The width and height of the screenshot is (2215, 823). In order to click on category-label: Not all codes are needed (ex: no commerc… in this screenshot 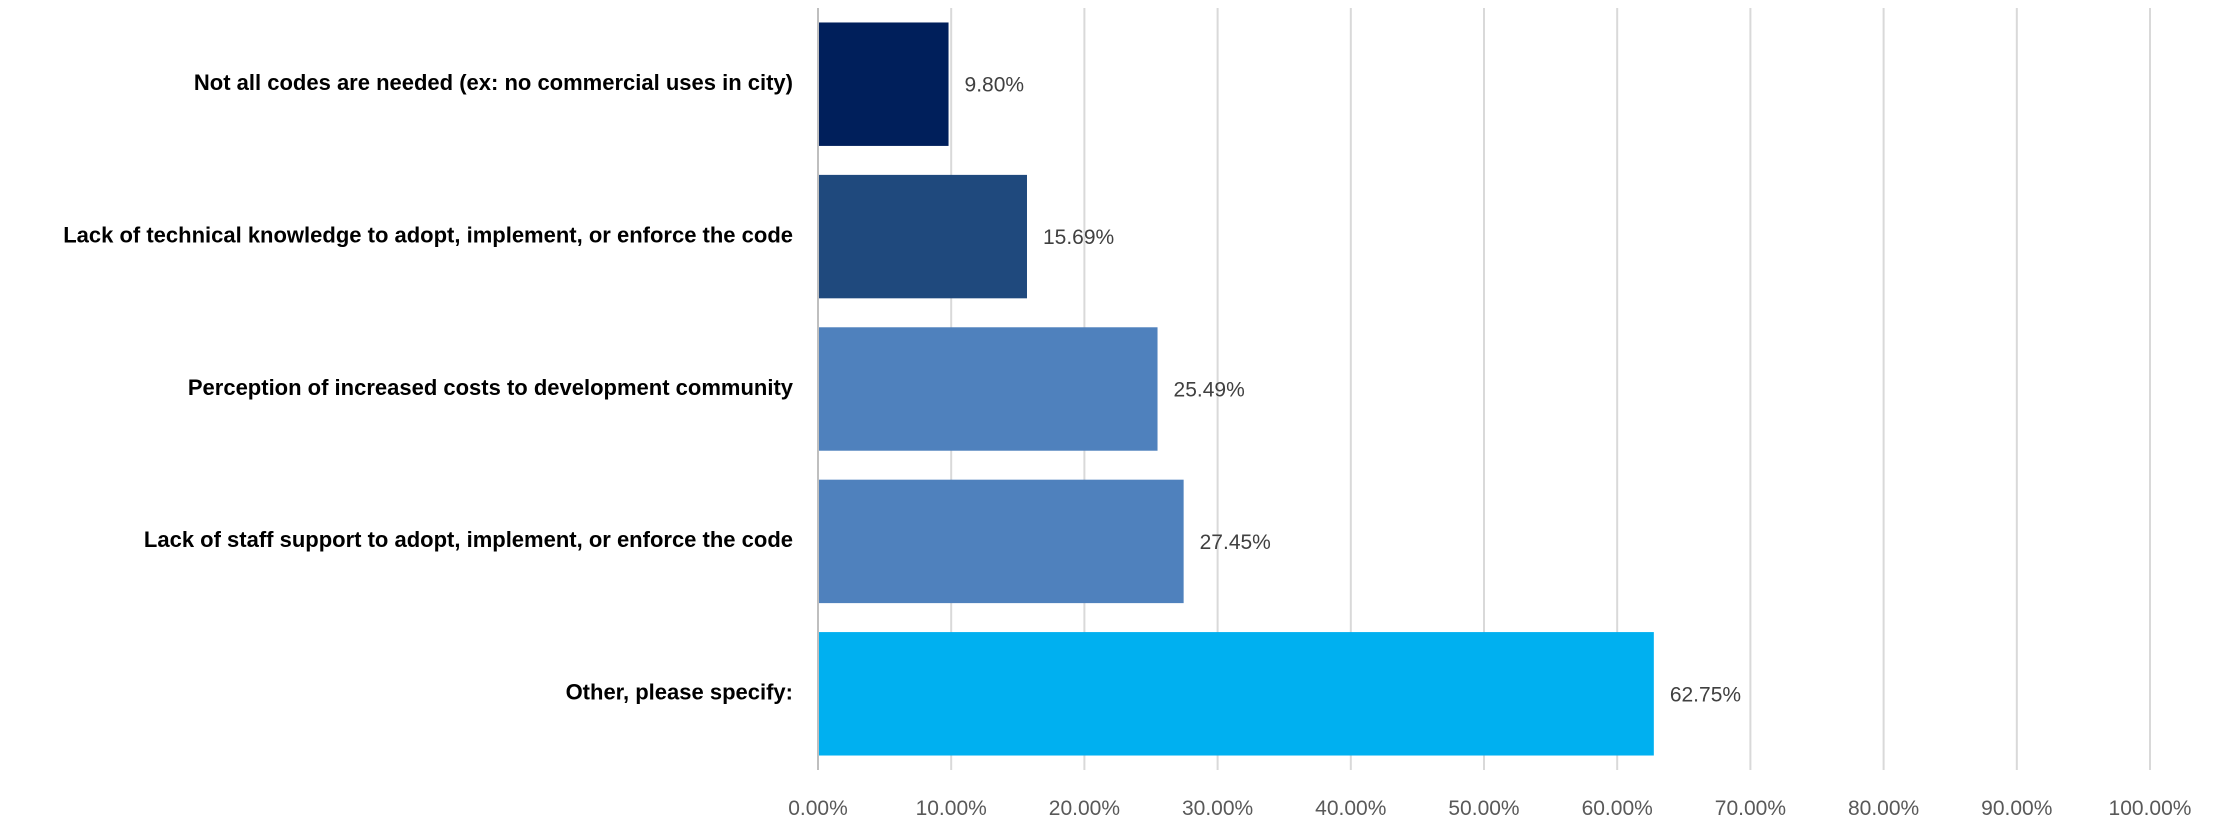, I will do `click(493, 82)`.